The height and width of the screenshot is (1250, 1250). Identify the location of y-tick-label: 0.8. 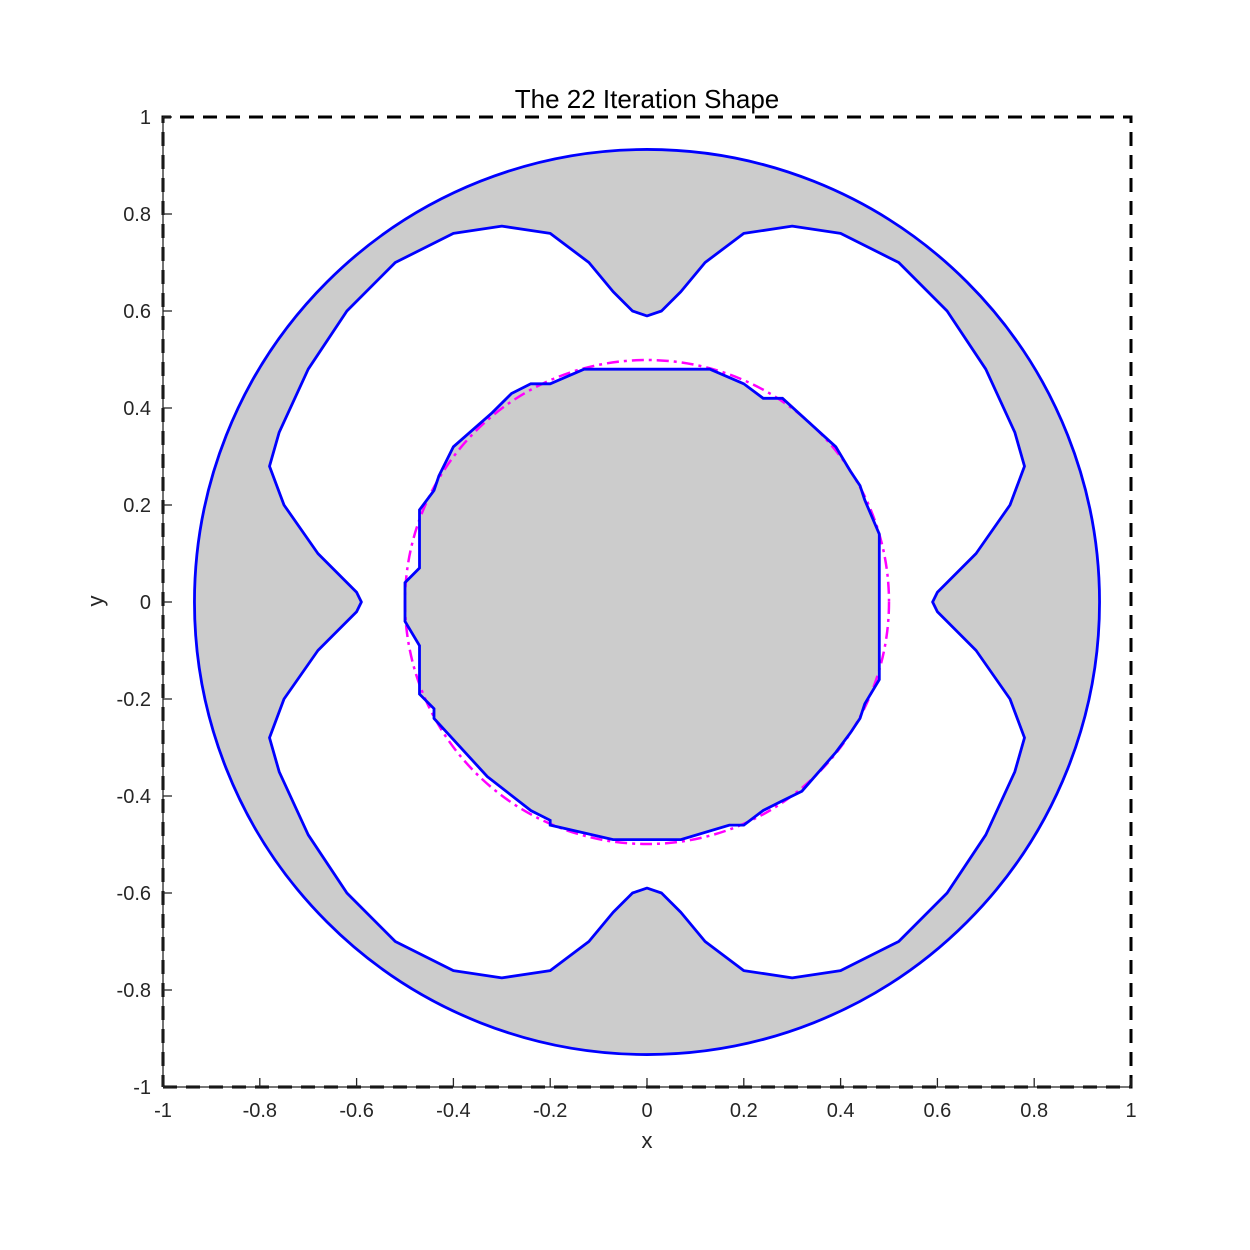
(137, 215).